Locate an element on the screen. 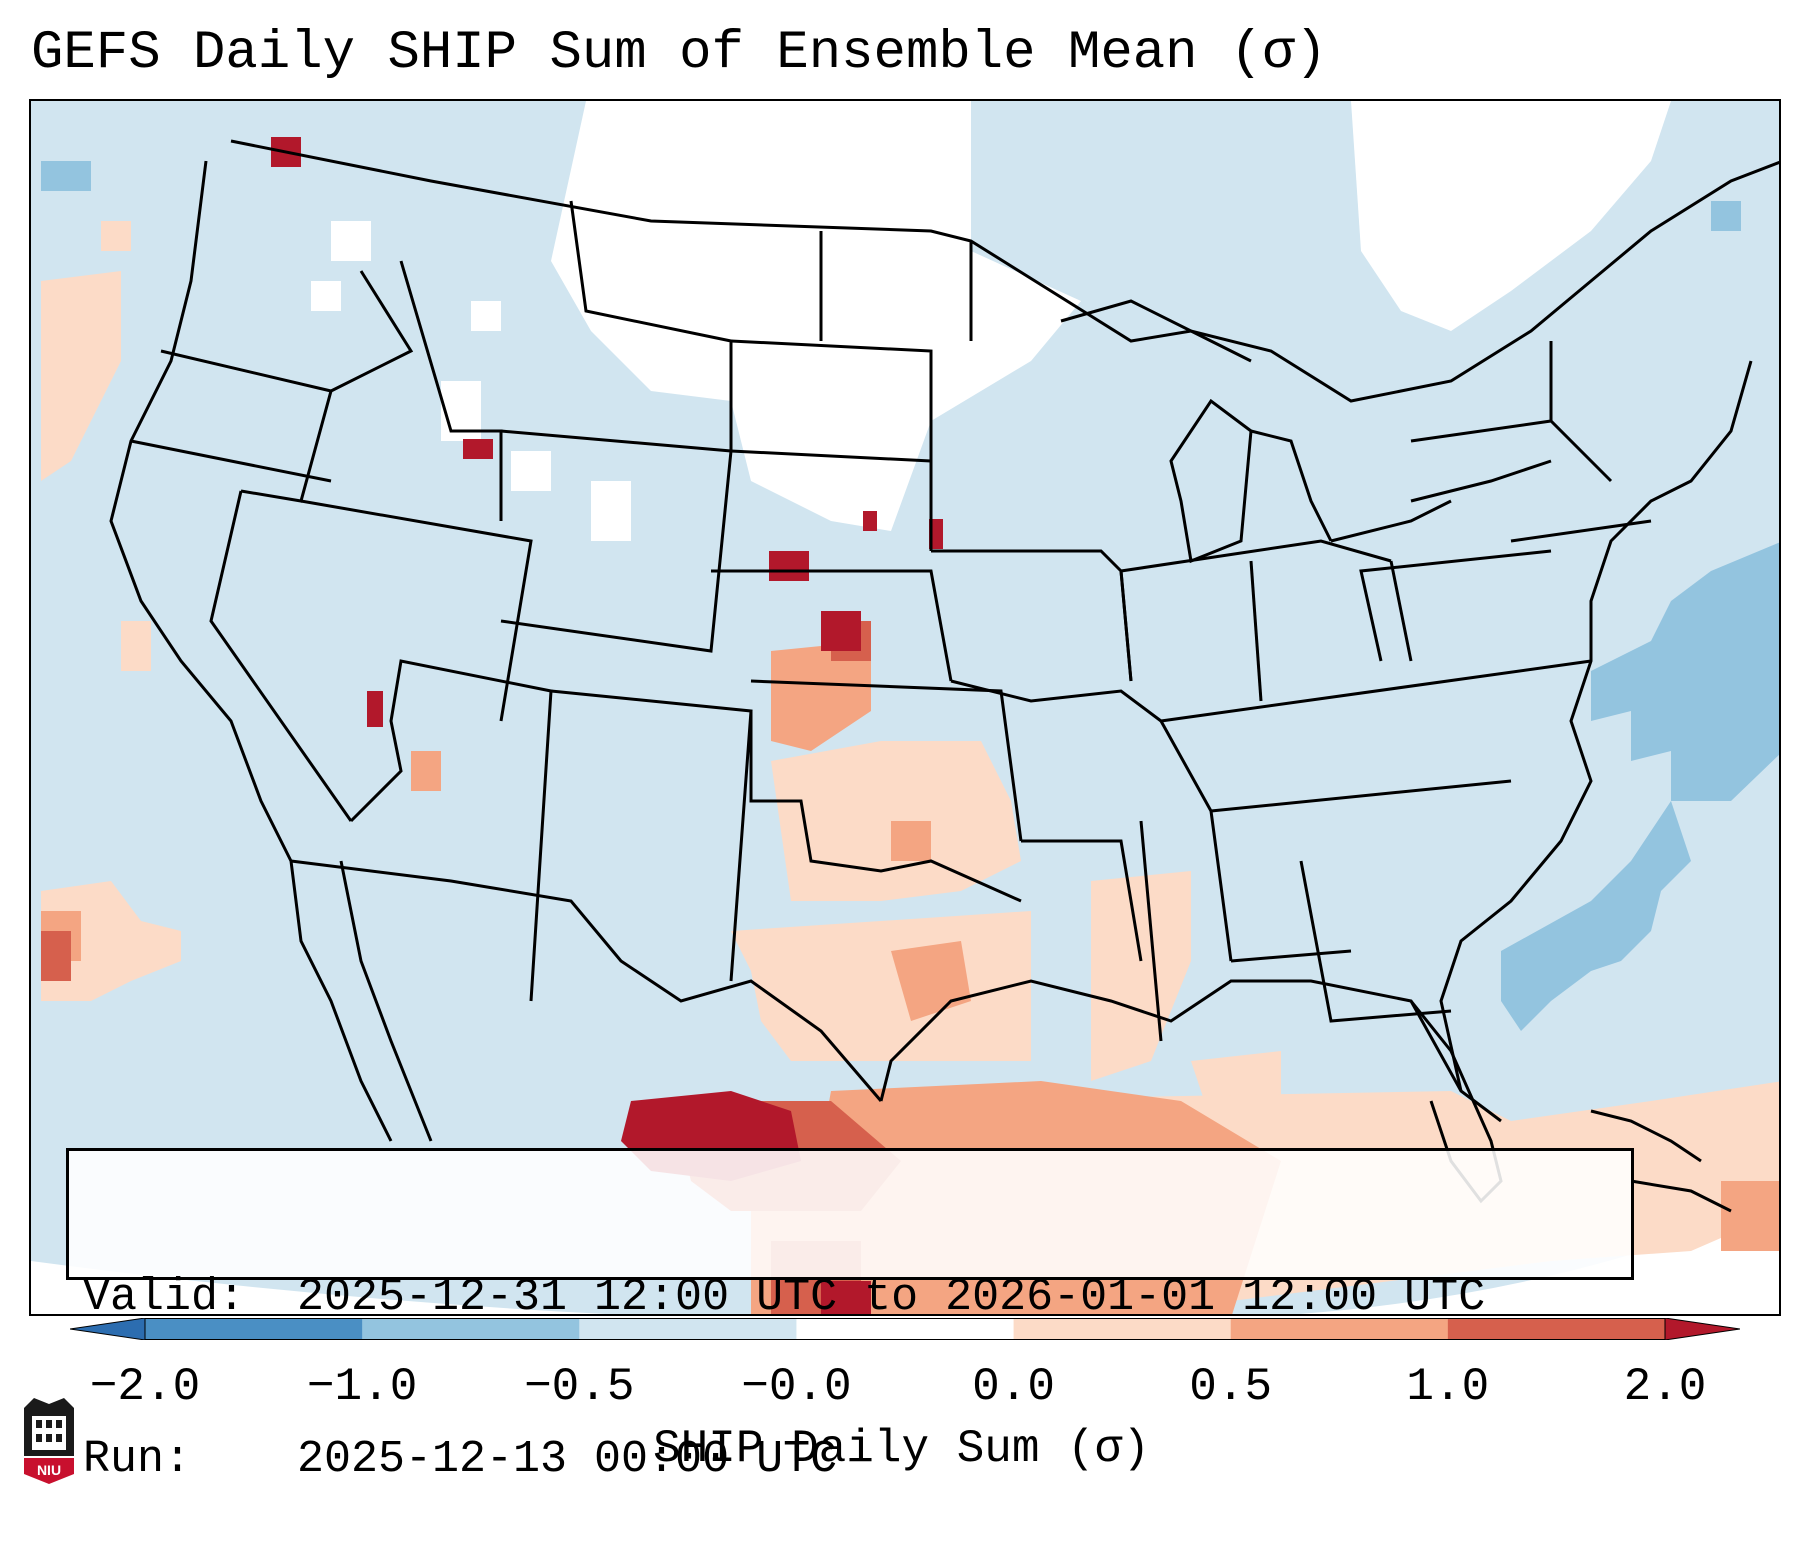 This screenshot has height=1541, width=1803. run-row: Run: 2025-12-13 00:00 UTC is located at coordinates (850, 1460).